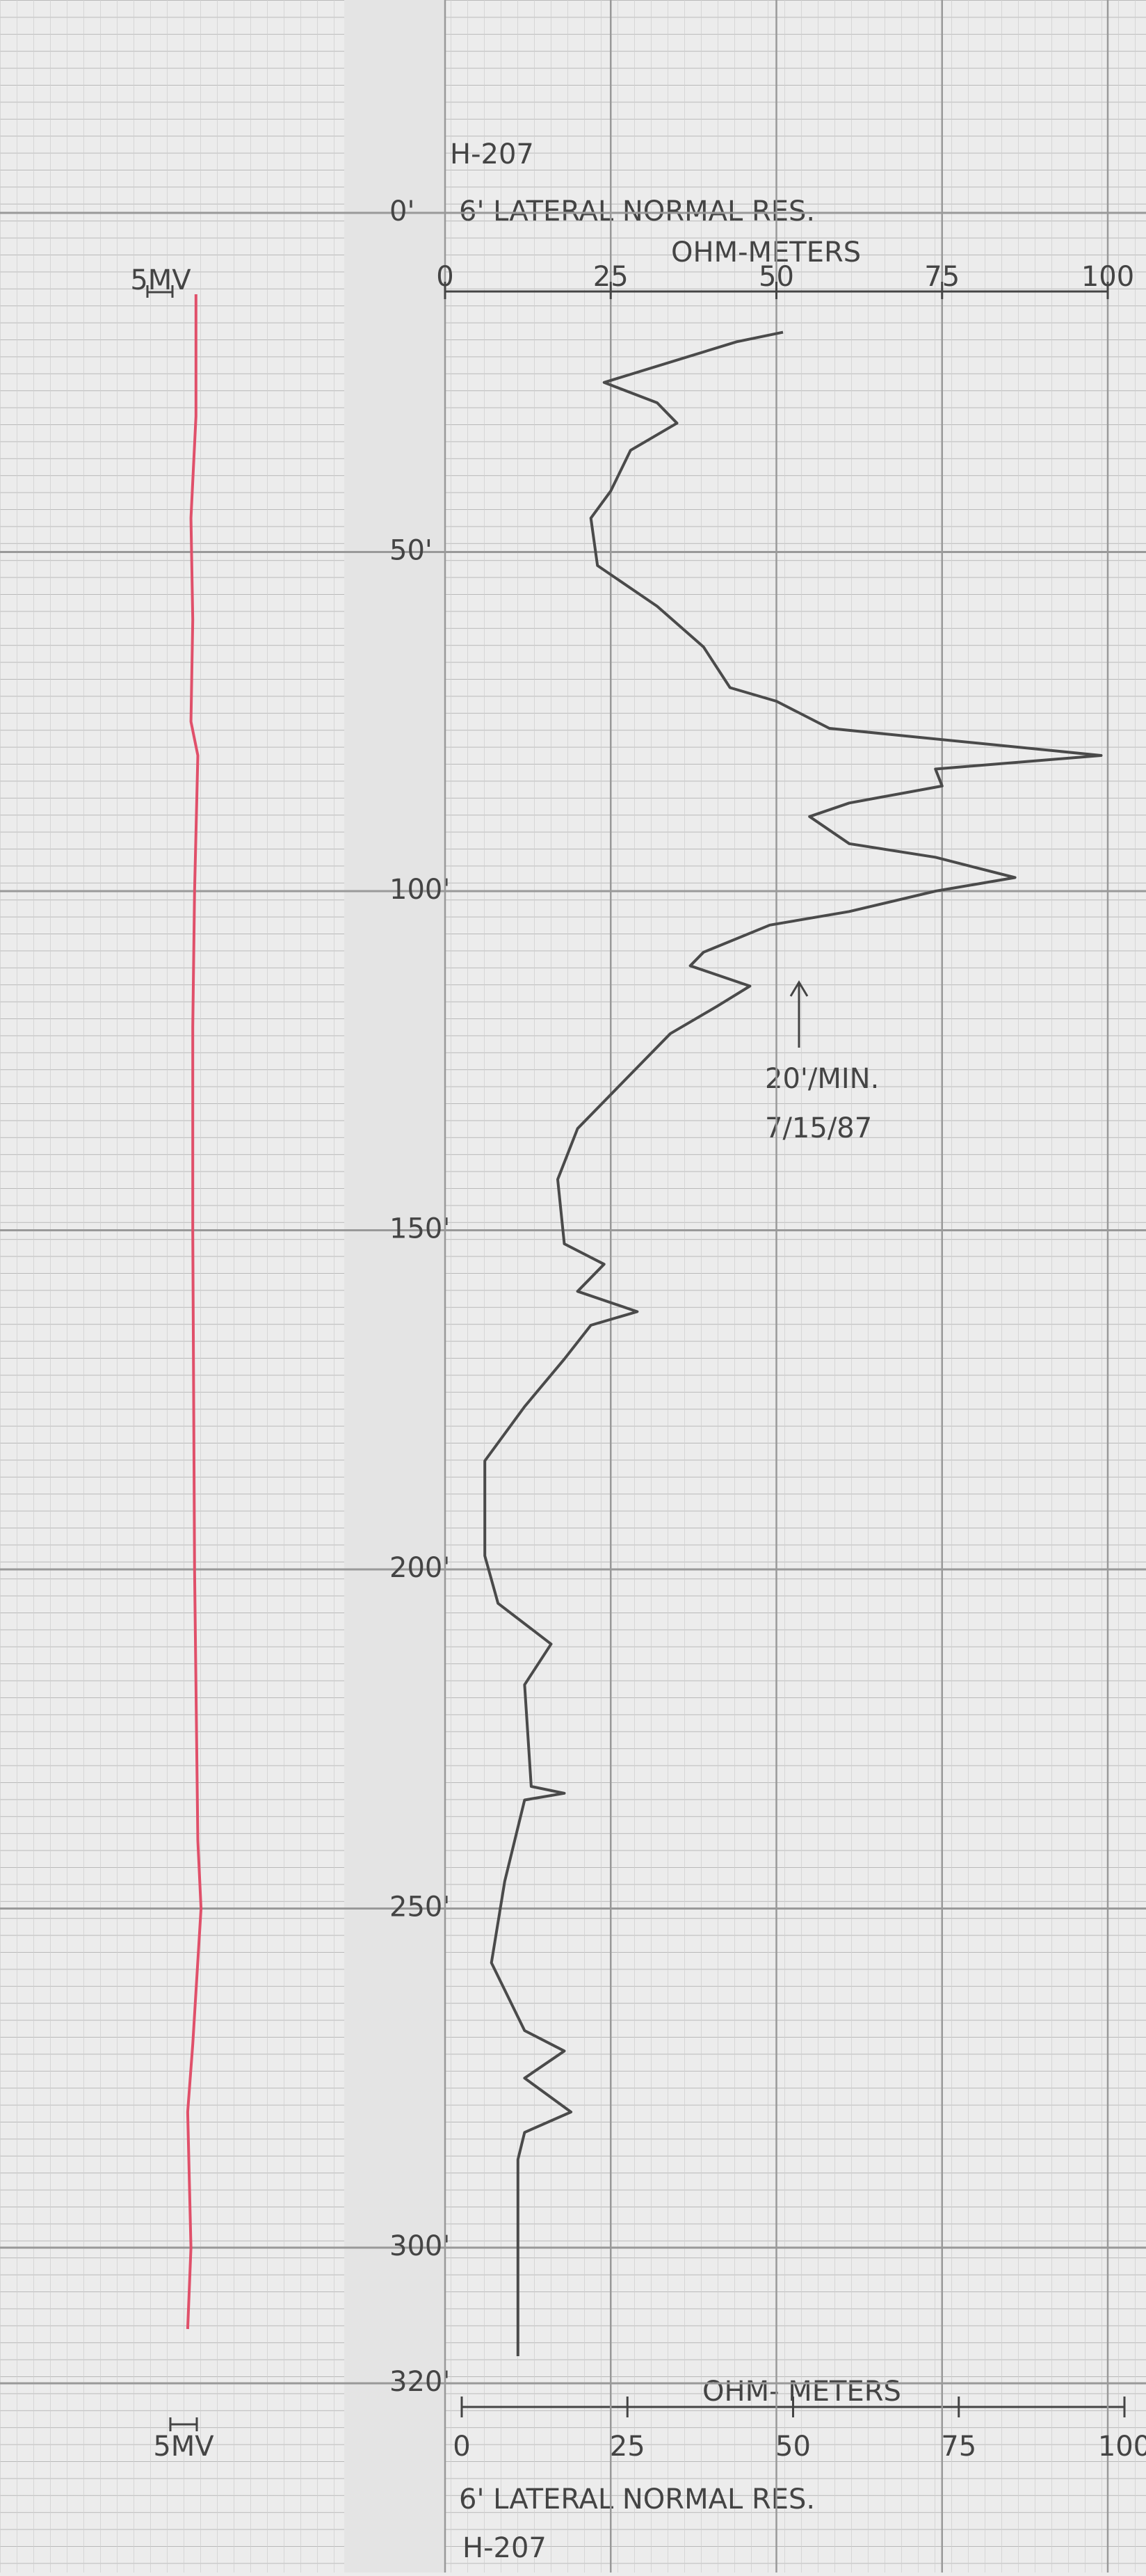 This screenshot has width=1146, height=2576. What do you see at coordinates (799, 988) in the screenshot?
I see `annotation-arrow-head` at bounding box center [799, 988].